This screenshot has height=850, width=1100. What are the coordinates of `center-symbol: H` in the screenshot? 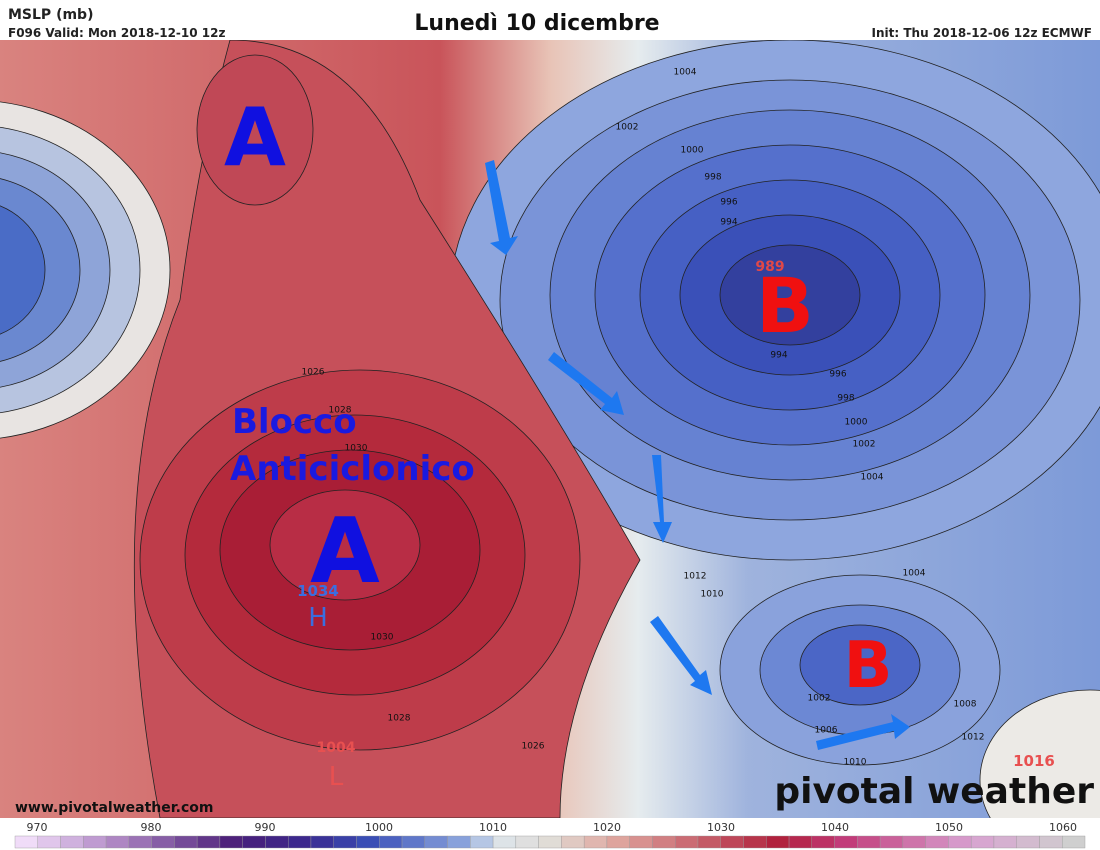 It's located at (318, 618).